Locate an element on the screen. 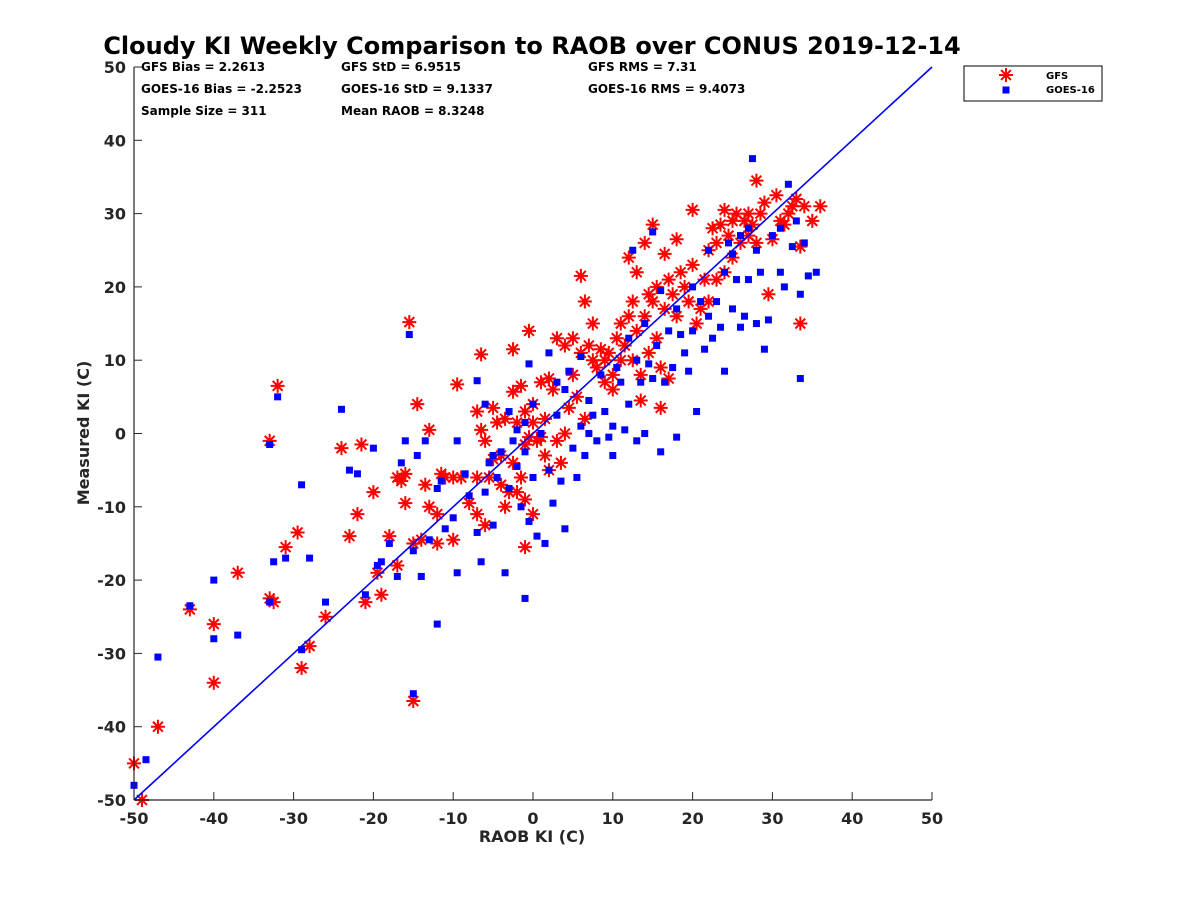 The width and height of the screenshot is (1200, 900). x-tick-label: 50 is located at coordinates (932, 818).